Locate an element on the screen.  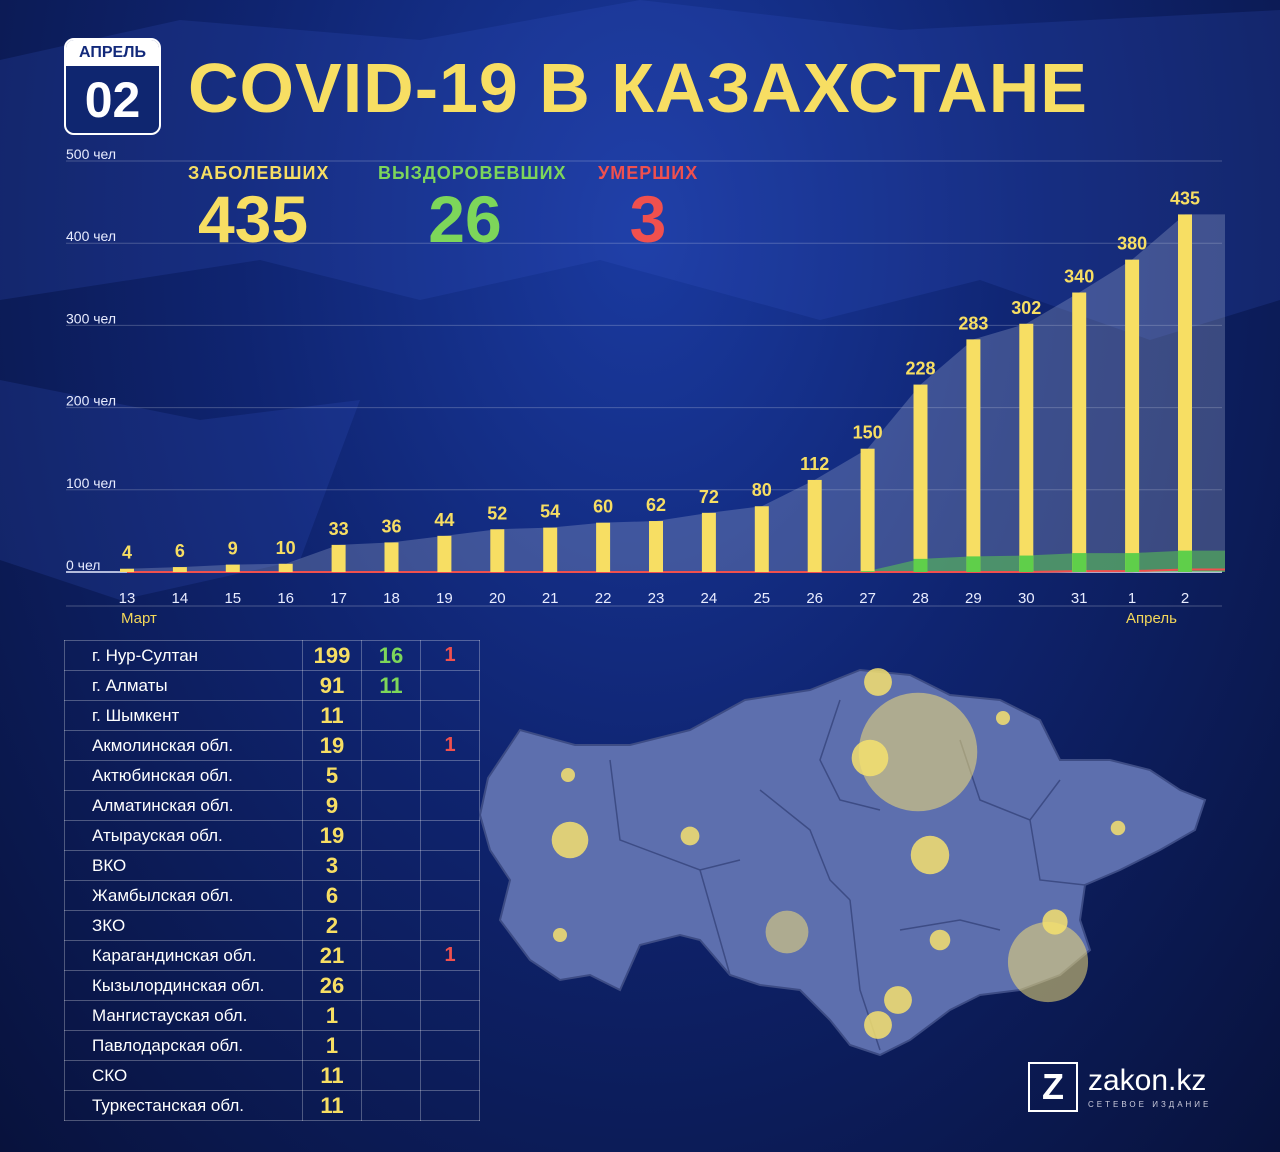
stat-deaths-label: УМЕРШИХ is located at coordinates (648, 173).